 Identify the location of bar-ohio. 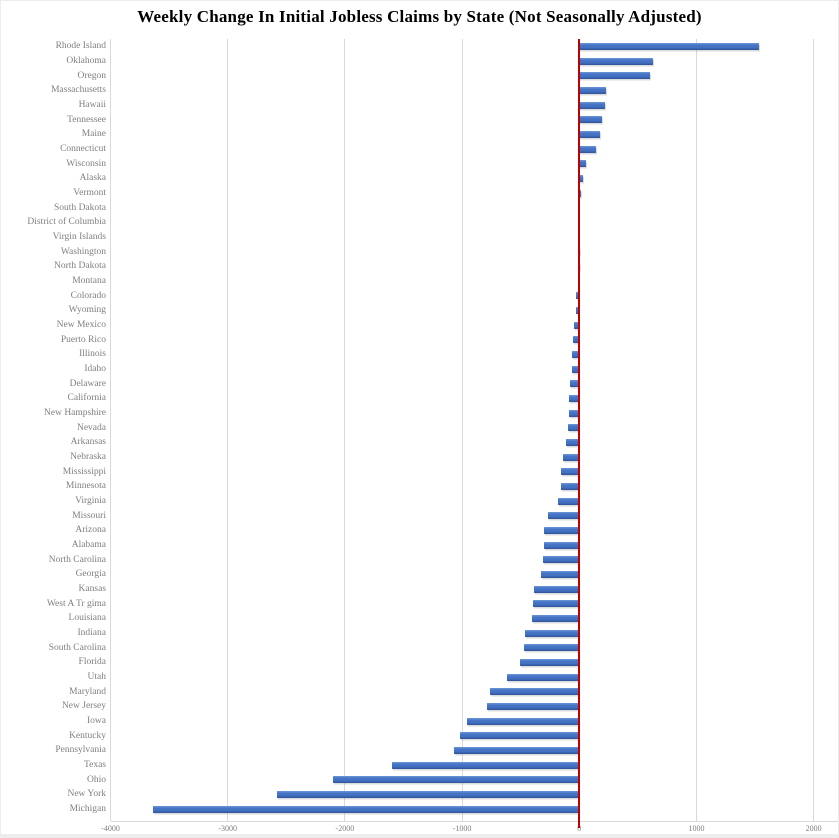
(456, 780).